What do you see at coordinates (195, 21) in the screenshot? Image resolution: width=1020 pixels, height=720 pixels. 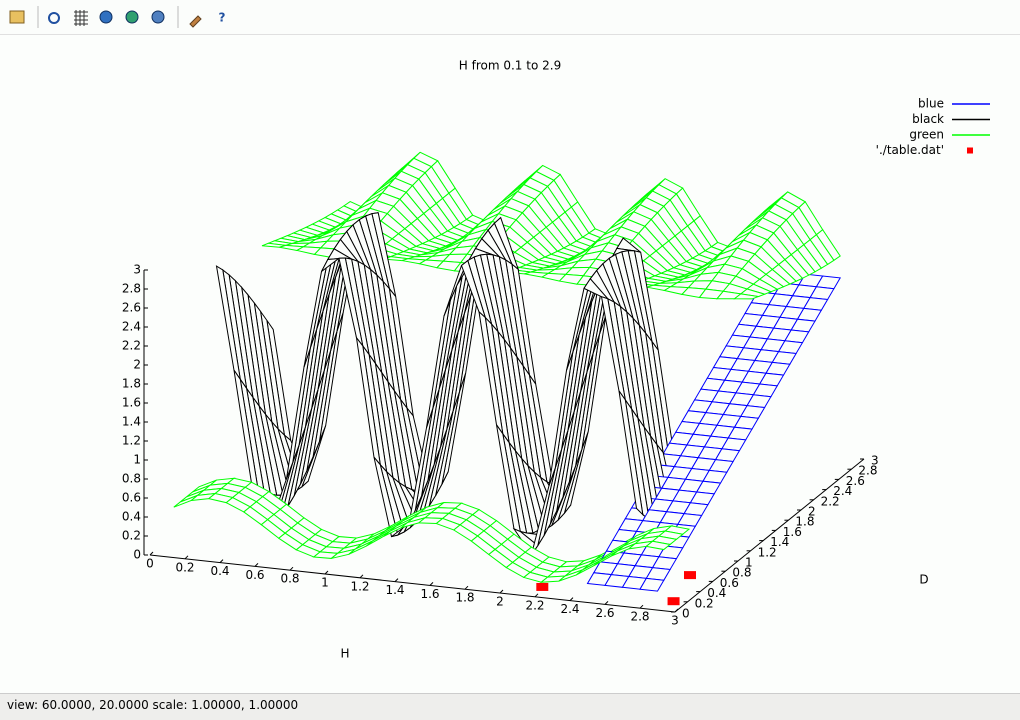 I see `config-icon` at bounding box center [195, 21].